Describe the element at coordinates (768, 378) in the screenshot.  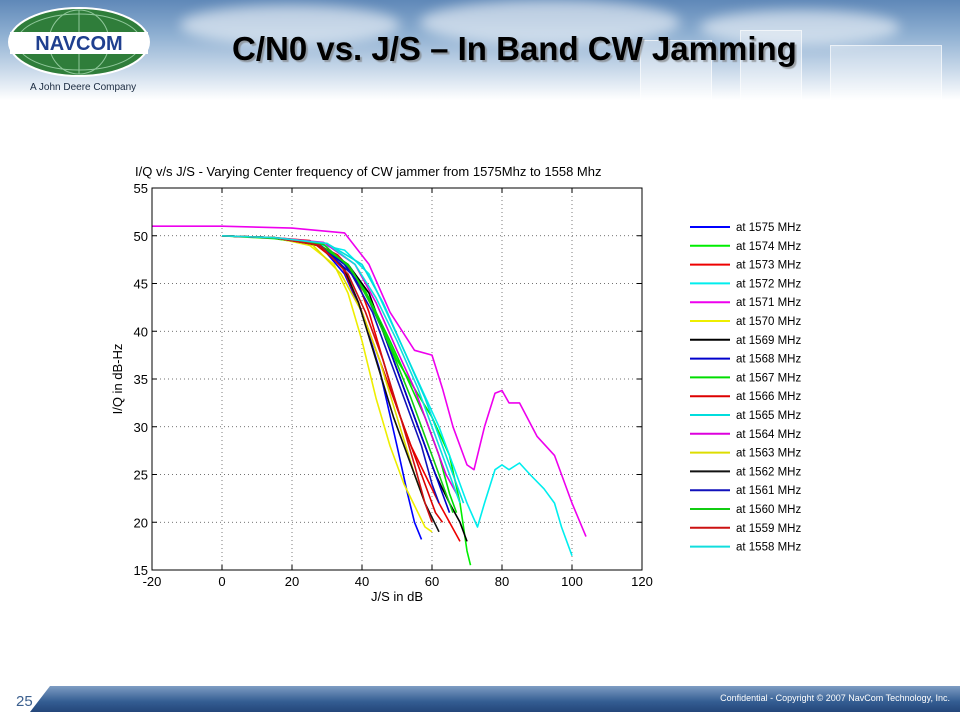
I see `legend-label-9: at 1567 MHz` at that location.